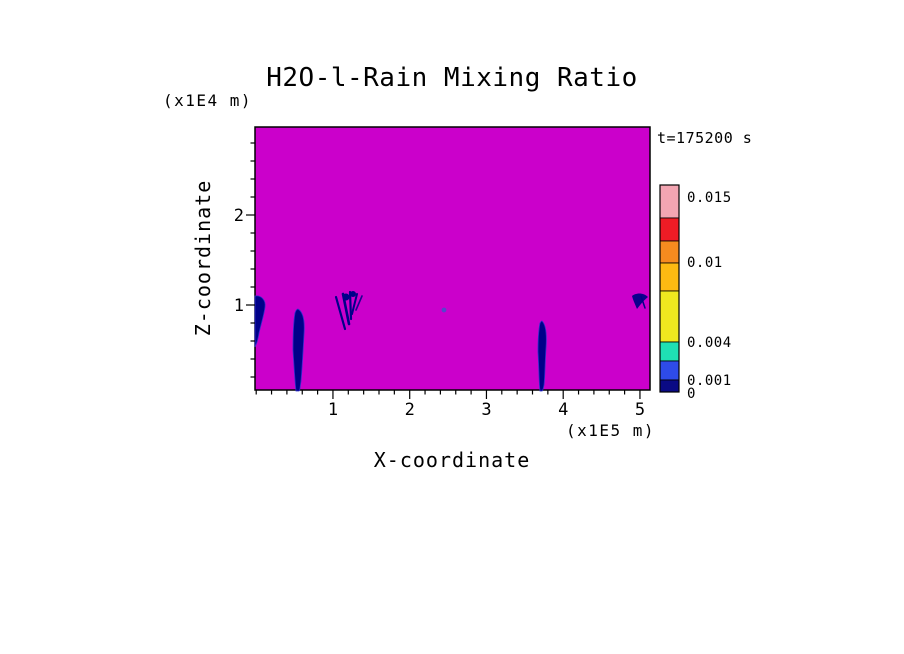 This screenshot has width=904, height=654. Describe the element at coordinates (709, 381) in the screenshot. I see `colorbar-label: 0.001` at that location.